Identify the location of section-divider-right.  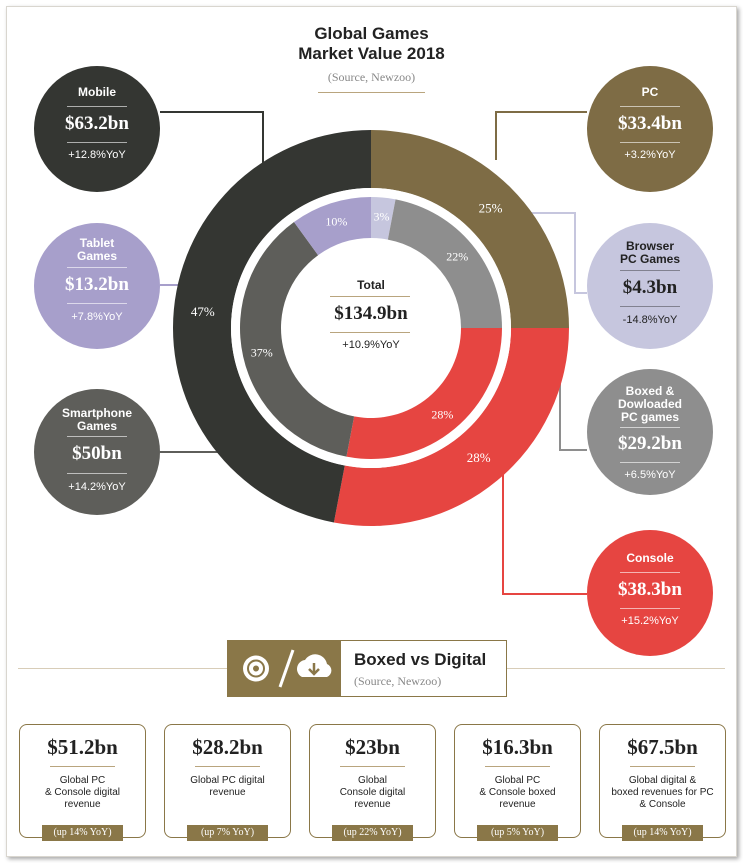
(615, 668).